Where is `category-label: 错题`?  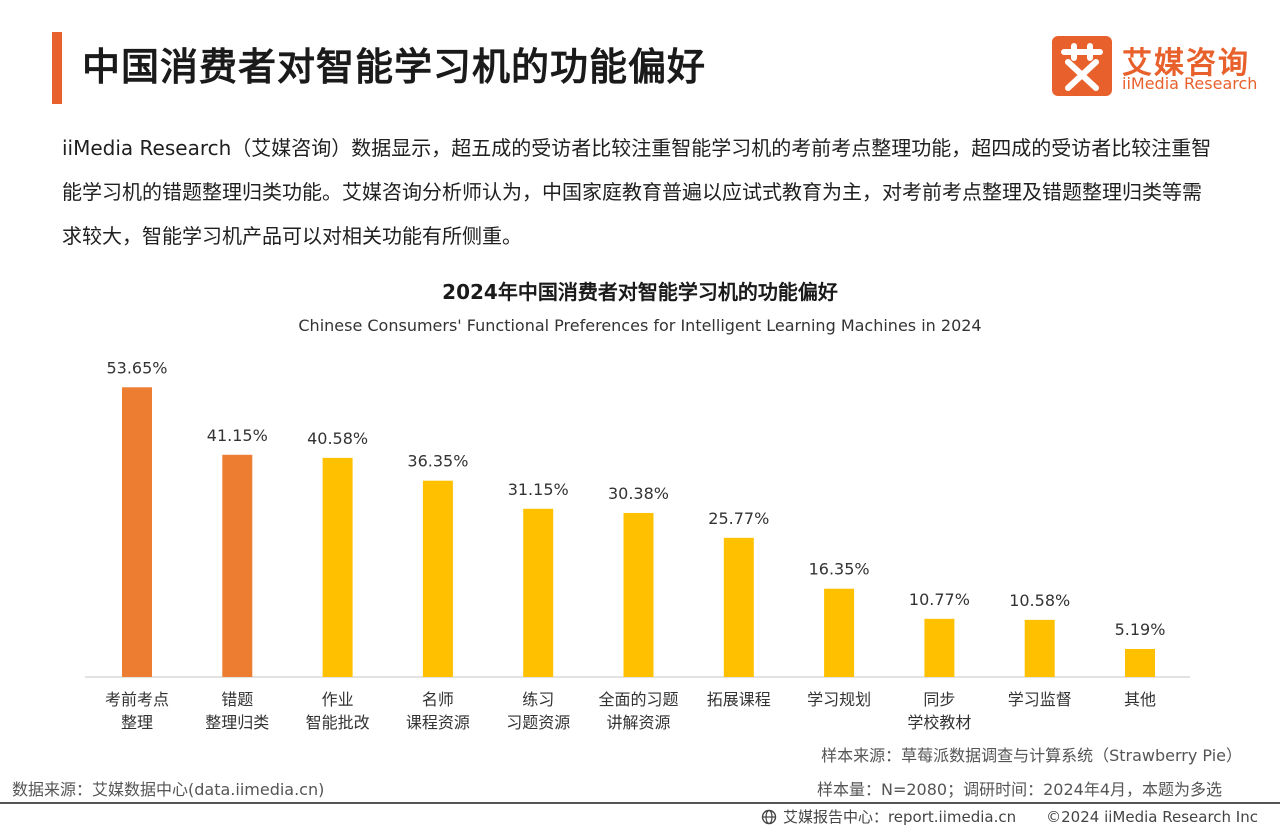
category-label: 错题 is located at coordinates (237, 699).